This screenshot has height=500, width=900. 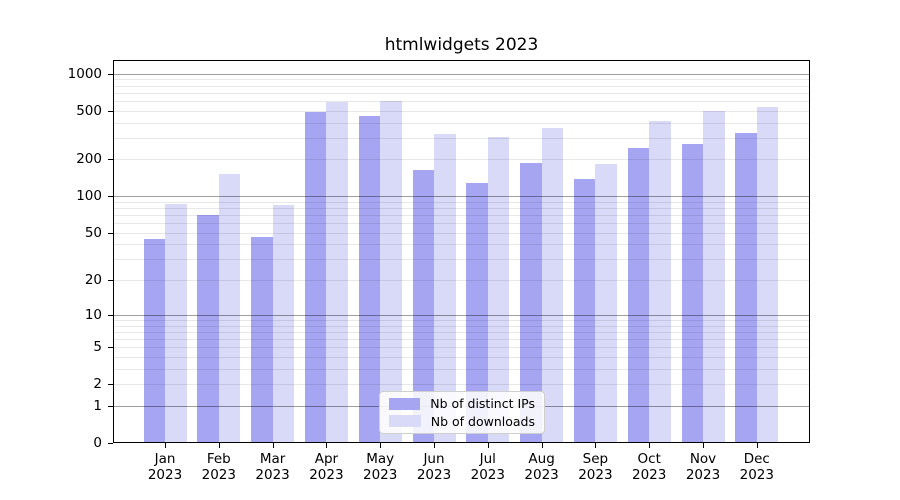 What do you see at coordinates (89, 196) in the screenshot?
I see `y-tick-label-100: 100` at bounding box center [89, 196].